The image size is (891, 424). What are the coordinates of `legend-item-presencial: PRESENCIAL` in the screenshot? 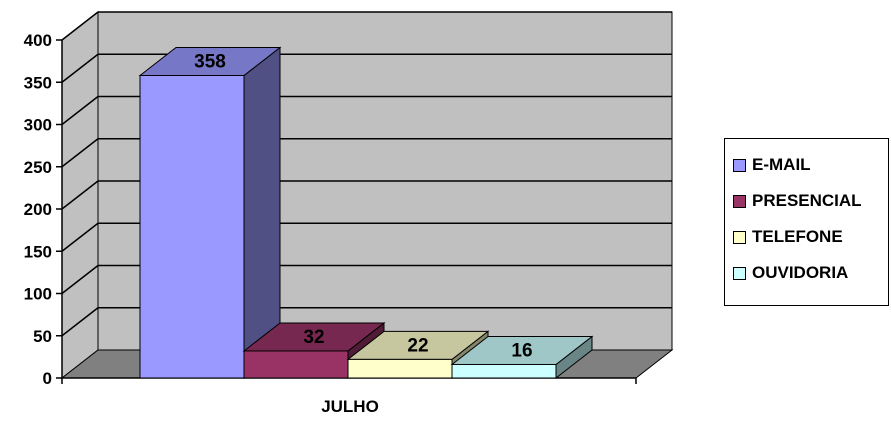 It's located at (806, 201).